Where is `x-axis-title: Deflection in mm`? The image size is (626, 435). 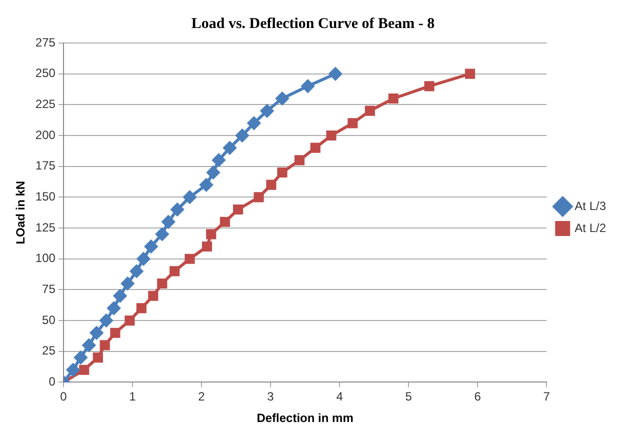 x-axis-title: Deflection in mm is located at coordinates (305, 418).